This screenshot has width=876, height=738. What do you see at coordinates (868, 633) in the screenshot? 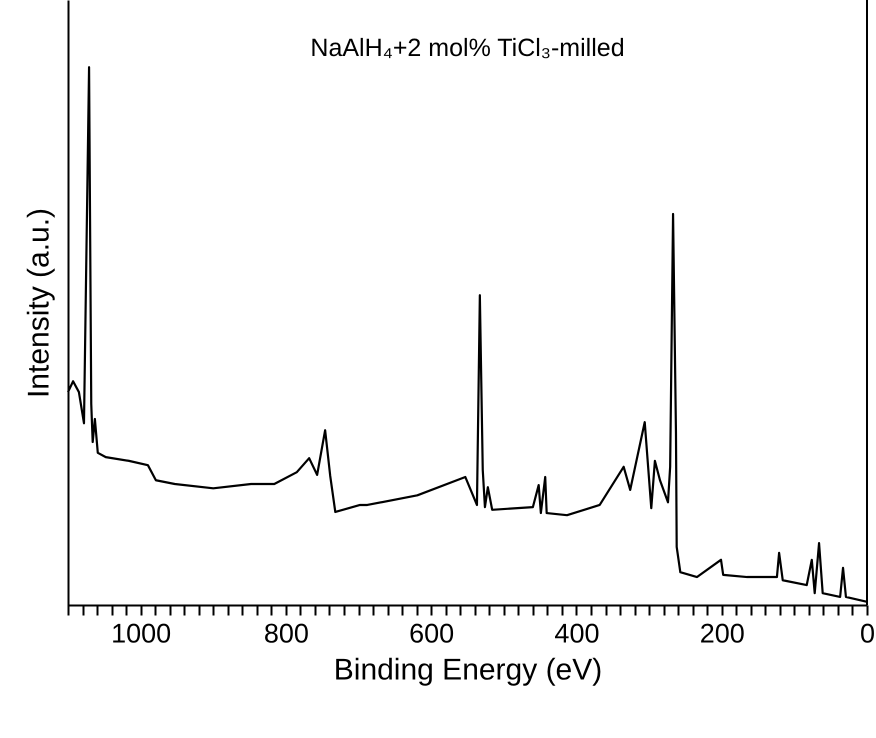
I see `x-tick-label: 0` at bounding box center [868, 633].